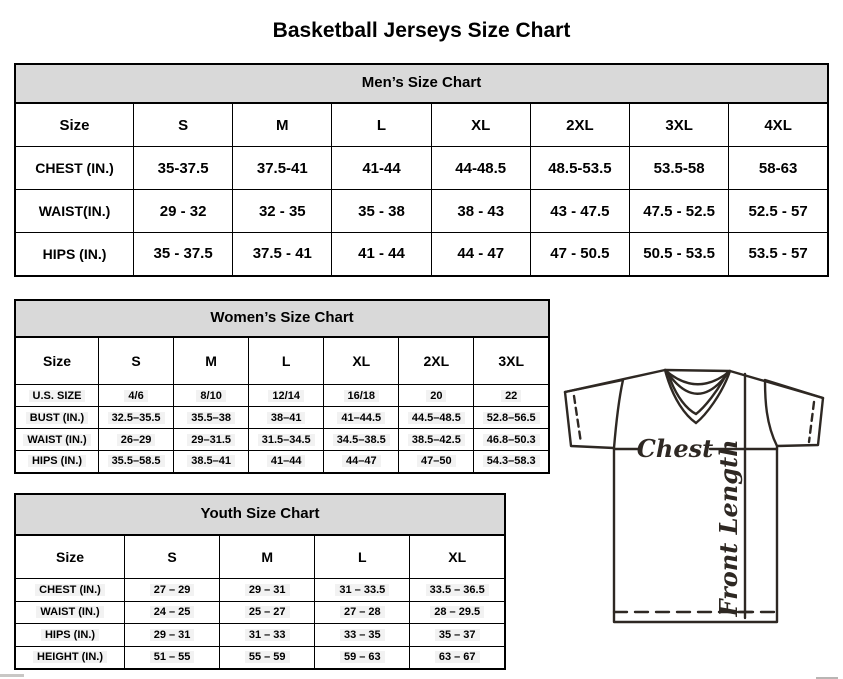 The height and width of the screenshot is (679, 843). Describe the element at coordinates (56, 439) in the screenshot. I see `row-label: WAIST (IN.)` at that location.